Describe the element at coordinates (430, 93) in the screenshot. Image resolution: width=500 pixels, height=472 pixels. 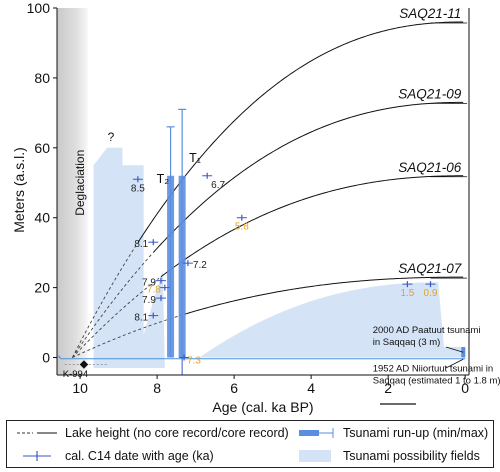
I see `lake-label-saq21-09: SAQ21-09` at that location.